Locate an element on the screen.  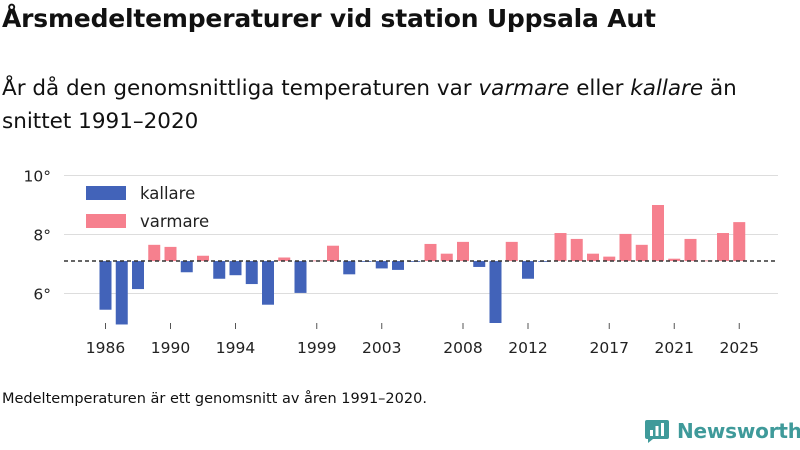
bar-1998 is located at coordinates (300, 277).